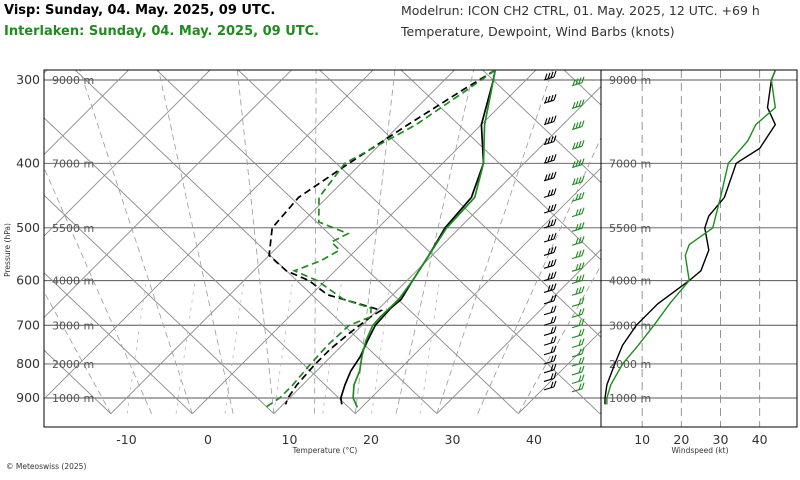 This screenshot has height=480, width=800. Describe the element at coordinates (681, 439) in the screenshot. I see `windspeed-tick-label: 20` at that location.